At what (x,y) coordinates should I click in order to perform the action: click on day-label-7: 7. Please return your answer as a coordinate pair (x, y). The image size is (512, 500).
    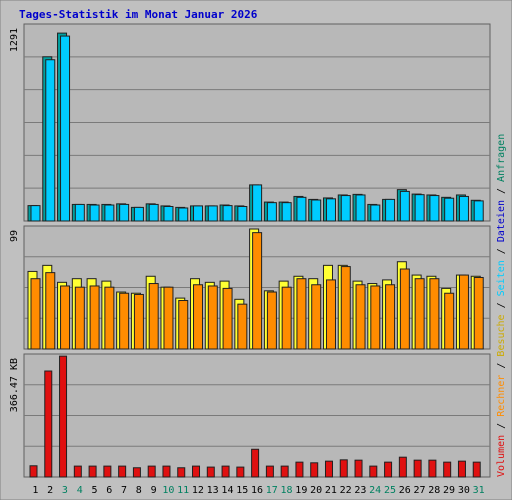
    Looking at the image, I should click on (124, 490).